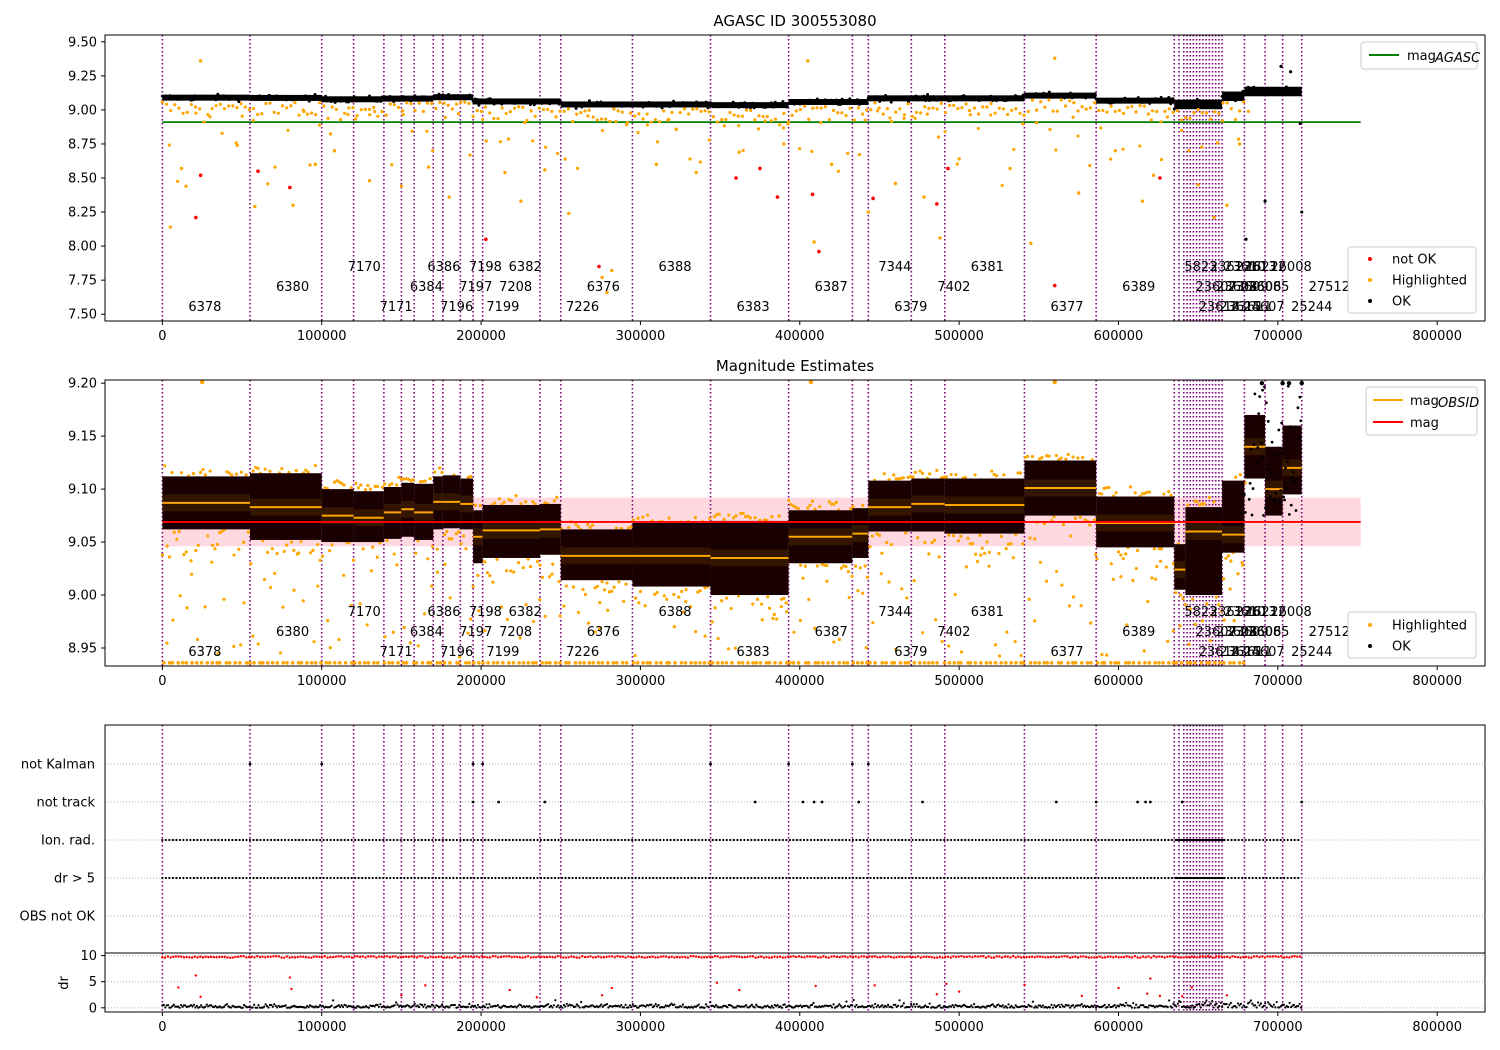 The image size is (1500, 1050). I want to click on dr-not-ok-outlier, so click(1024, 985).